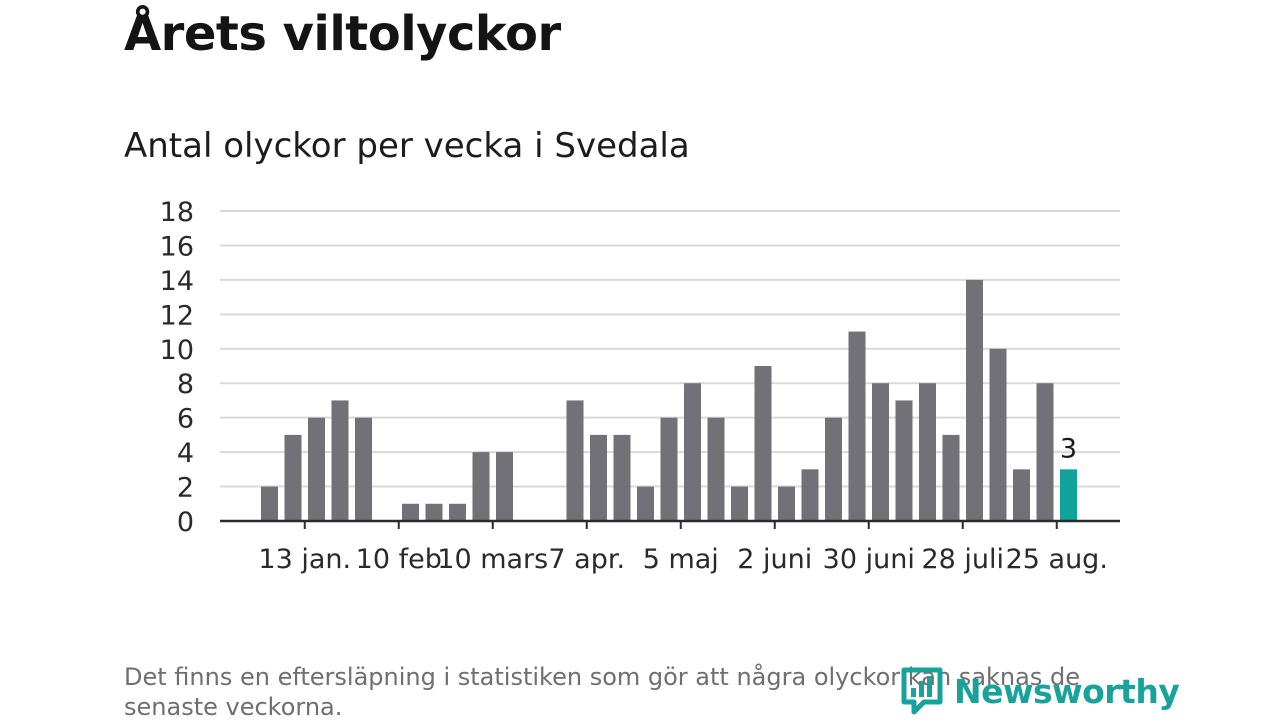 The width and height of the screenshot is (1280, 722). I want to click on bar-highlight, so click(1068, 495).